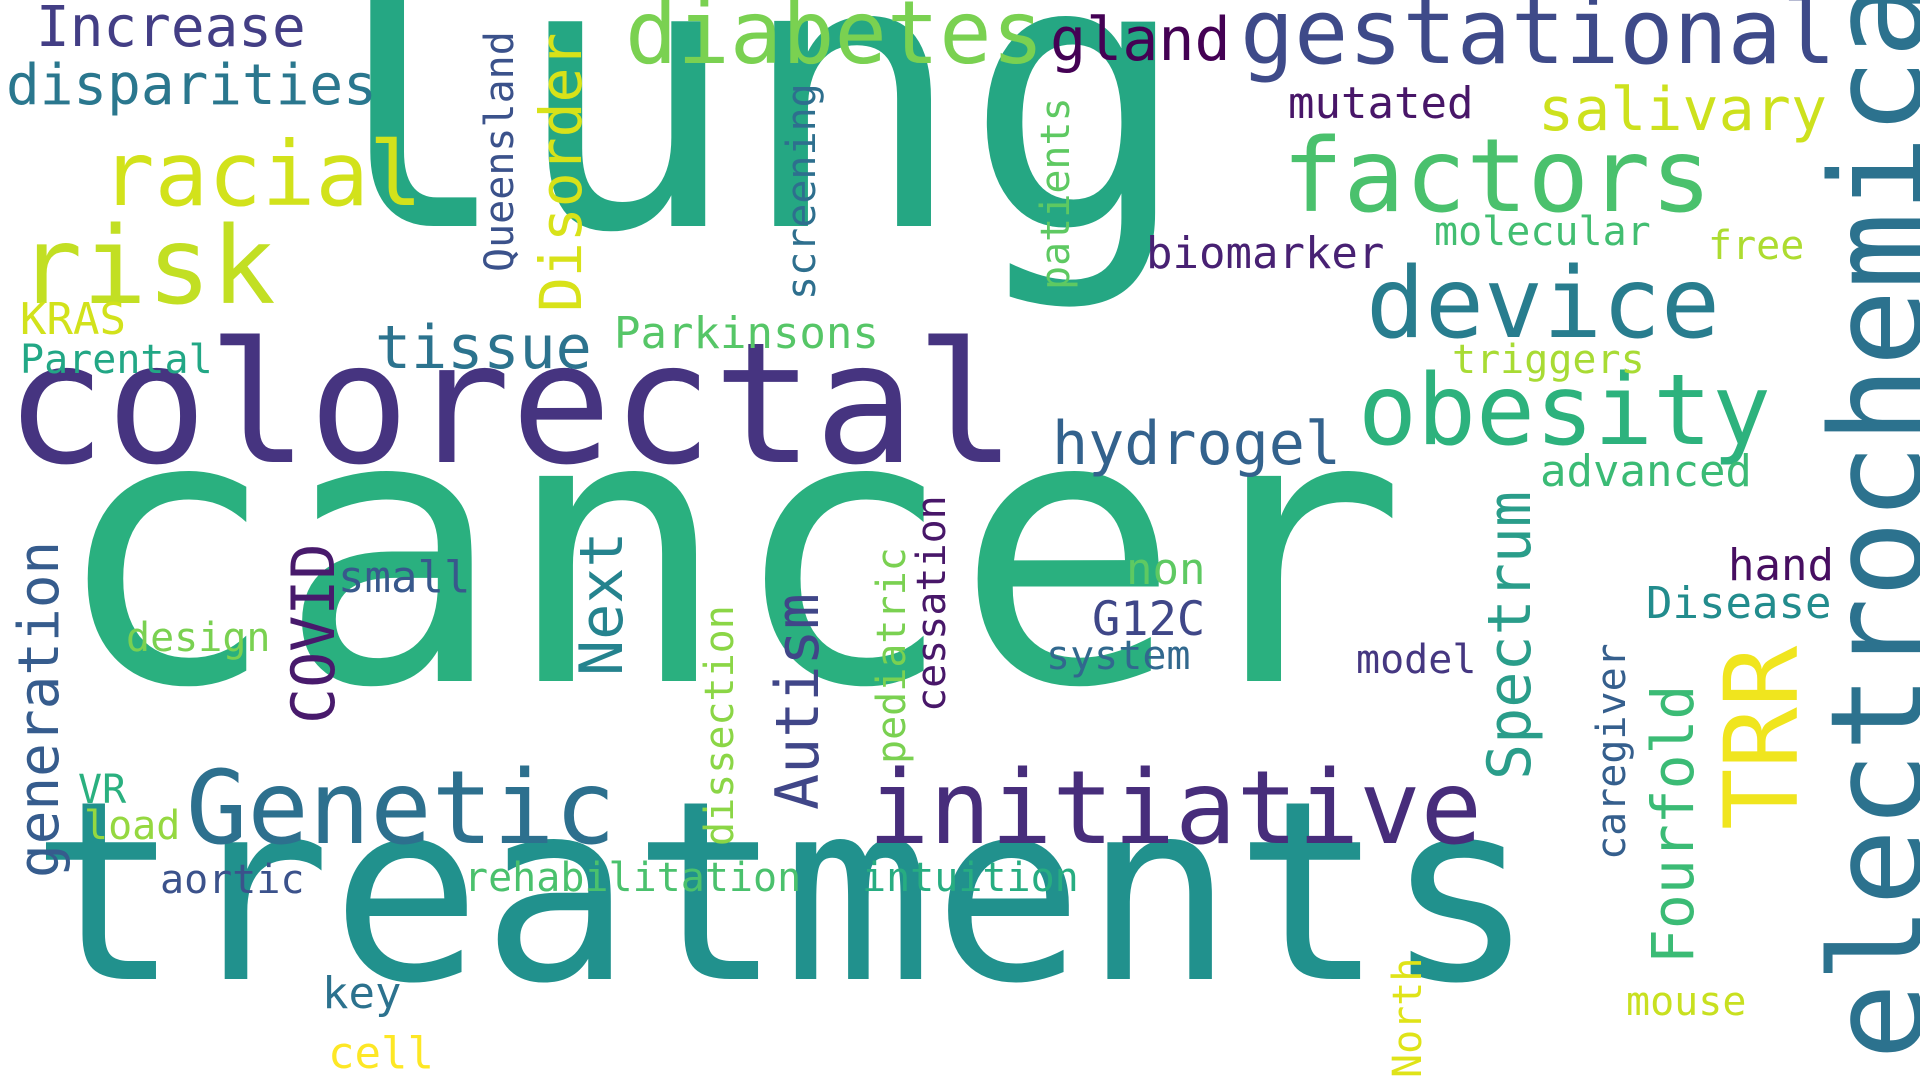 The image size is (1920, 1080). I want to click on word-kras: KRAS, so click(73, 320).